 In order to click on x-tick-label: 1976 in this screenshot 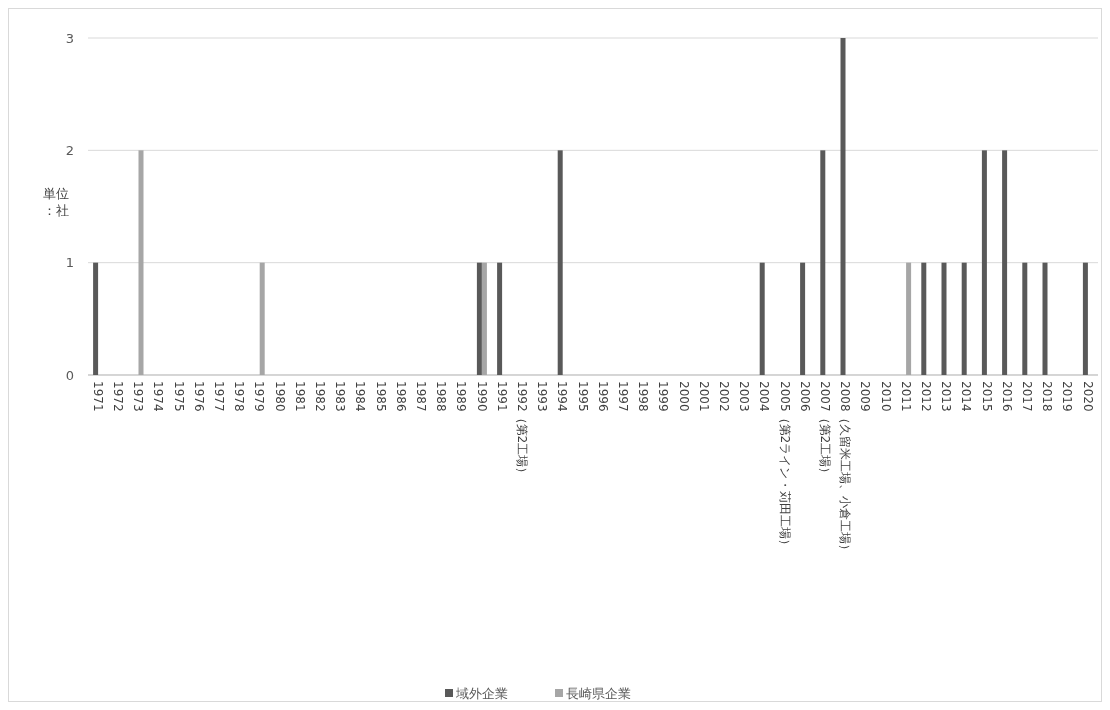, I will do `click(198, 396)`.